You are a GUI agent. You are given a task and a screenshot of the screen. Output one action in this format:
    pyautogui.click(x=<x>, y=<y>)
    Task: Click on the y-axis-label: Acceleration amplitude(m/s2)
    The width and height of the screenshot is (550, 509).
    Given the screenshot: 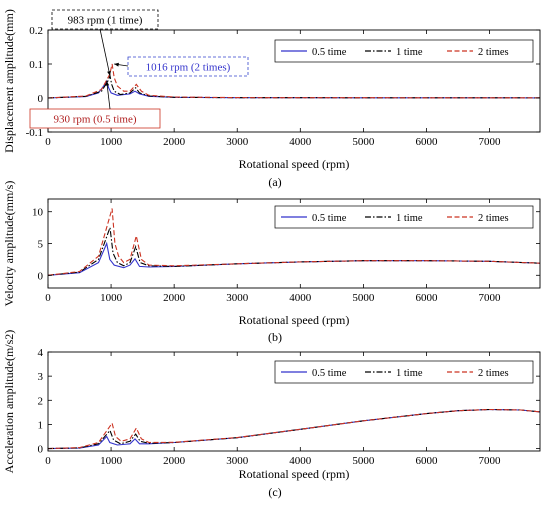 What is the action you would take?
    pyautogui.click(x=9, y=402)
    